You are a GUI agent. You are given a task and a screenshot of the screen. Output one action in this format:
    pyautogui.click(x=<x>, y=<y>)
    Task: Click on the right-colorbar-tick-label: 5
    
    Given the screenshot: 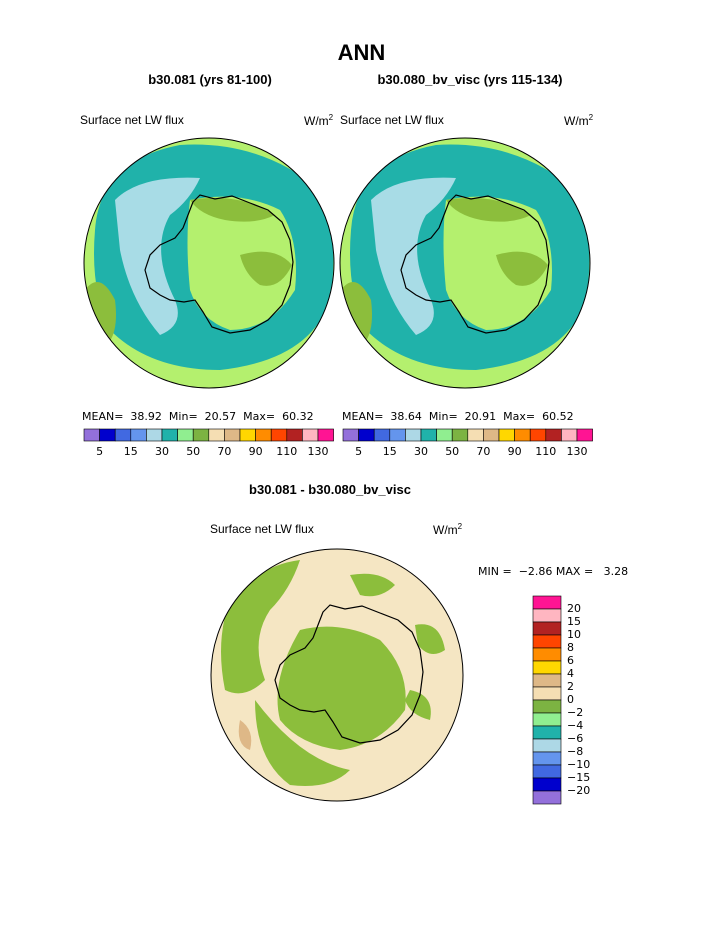 What is the action you would take?
    pyautogui.click(x=359, y=451)
    